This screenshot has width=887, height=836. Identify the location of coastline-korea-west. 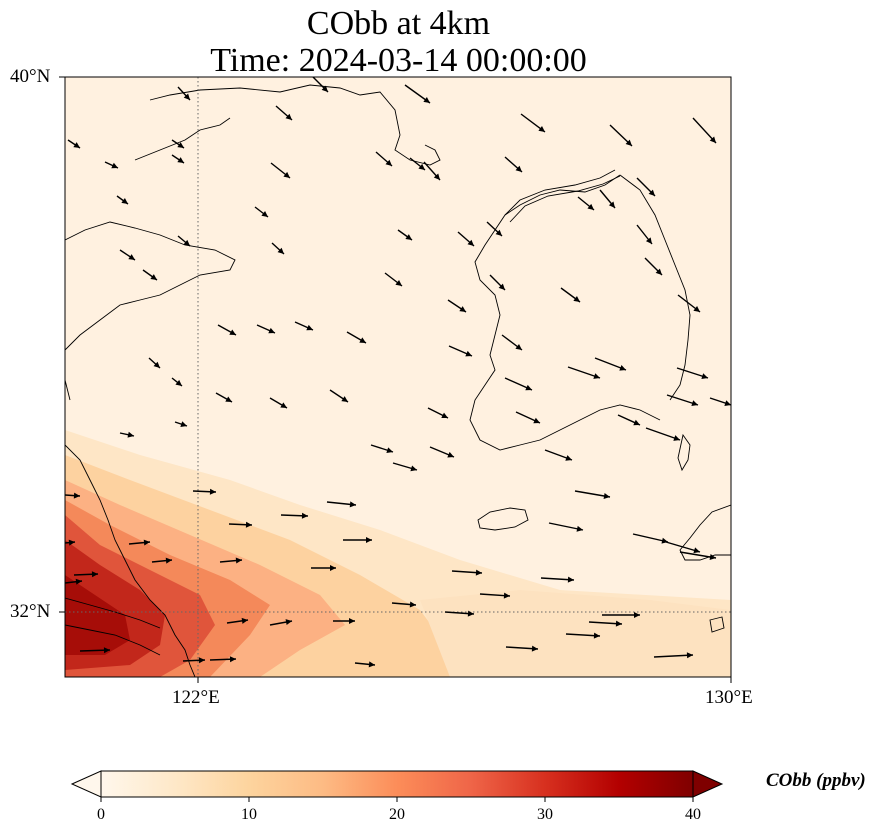
(565, 312).